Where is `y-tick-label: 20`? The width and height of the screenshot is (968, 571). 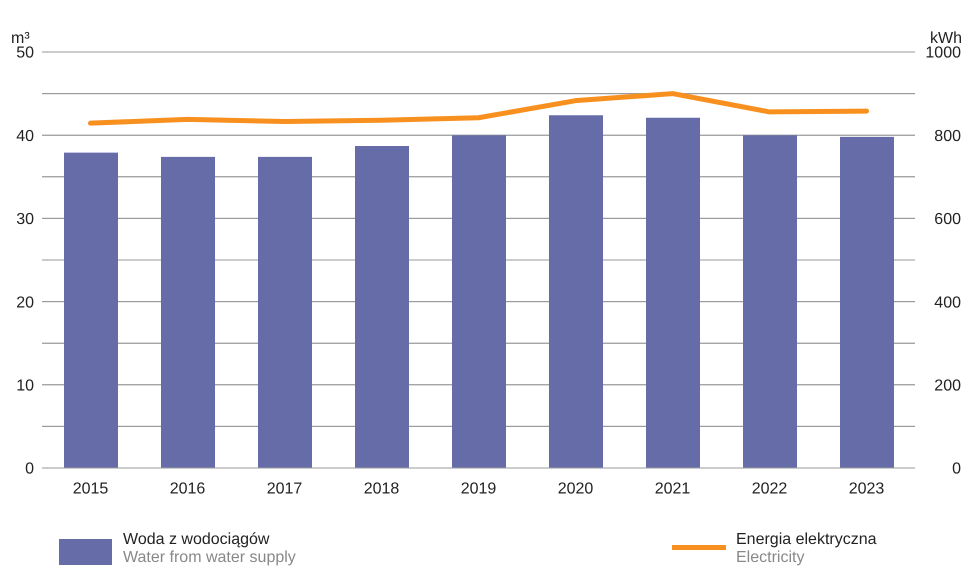
y-tick-label: 20 is located at coordinates (25, 303).